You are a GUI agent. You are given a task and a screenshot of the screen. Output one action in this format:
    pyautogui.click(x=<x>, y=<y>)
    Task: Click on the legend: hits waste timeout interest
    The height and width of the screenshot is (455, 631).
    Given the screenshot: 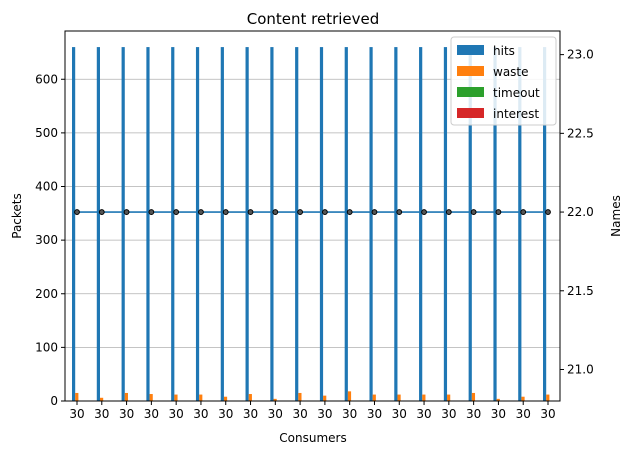 What is the action you would take?
    pyautogui.click(x=503, y=81)
    